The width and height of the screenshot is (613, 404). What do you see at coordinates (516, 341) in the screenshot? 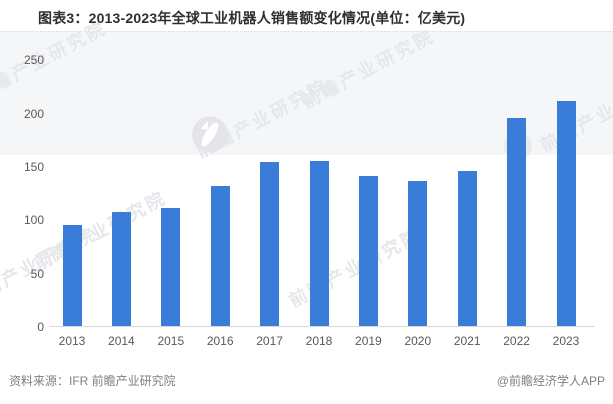
I see `x-axis-label: 2022` at bounding box center [516, 341].